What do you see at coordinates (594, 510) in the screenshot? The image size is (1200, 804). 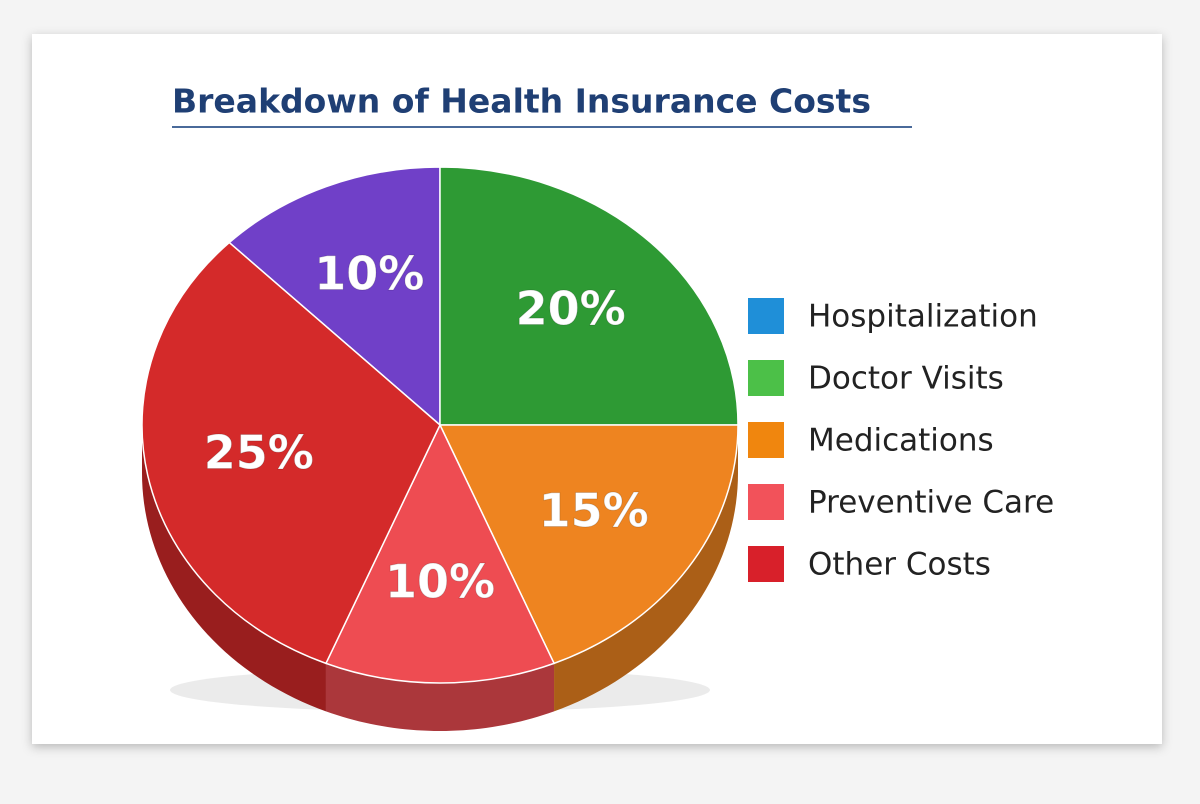 I see `data-label: 15%` at bounding box center [594, 510].